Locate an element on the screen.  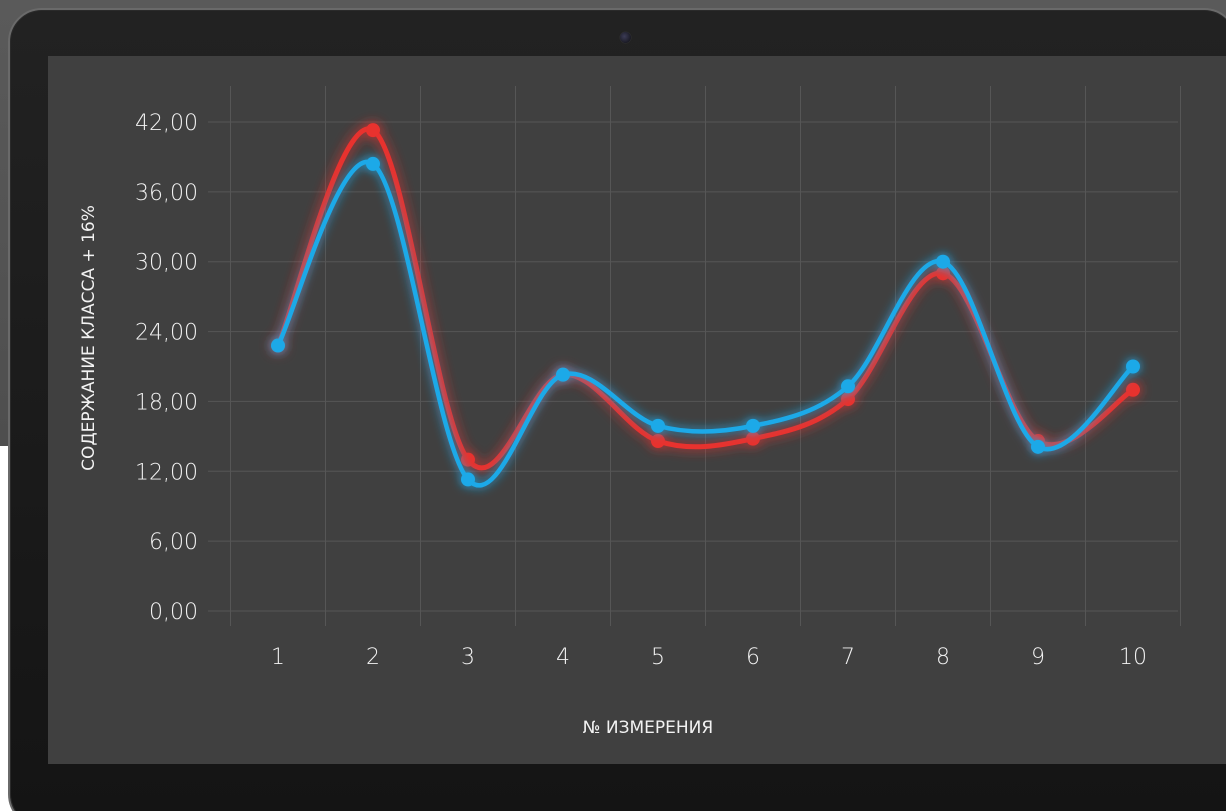
y-tick-label: 42,00 is located at coordinates (166, 123).